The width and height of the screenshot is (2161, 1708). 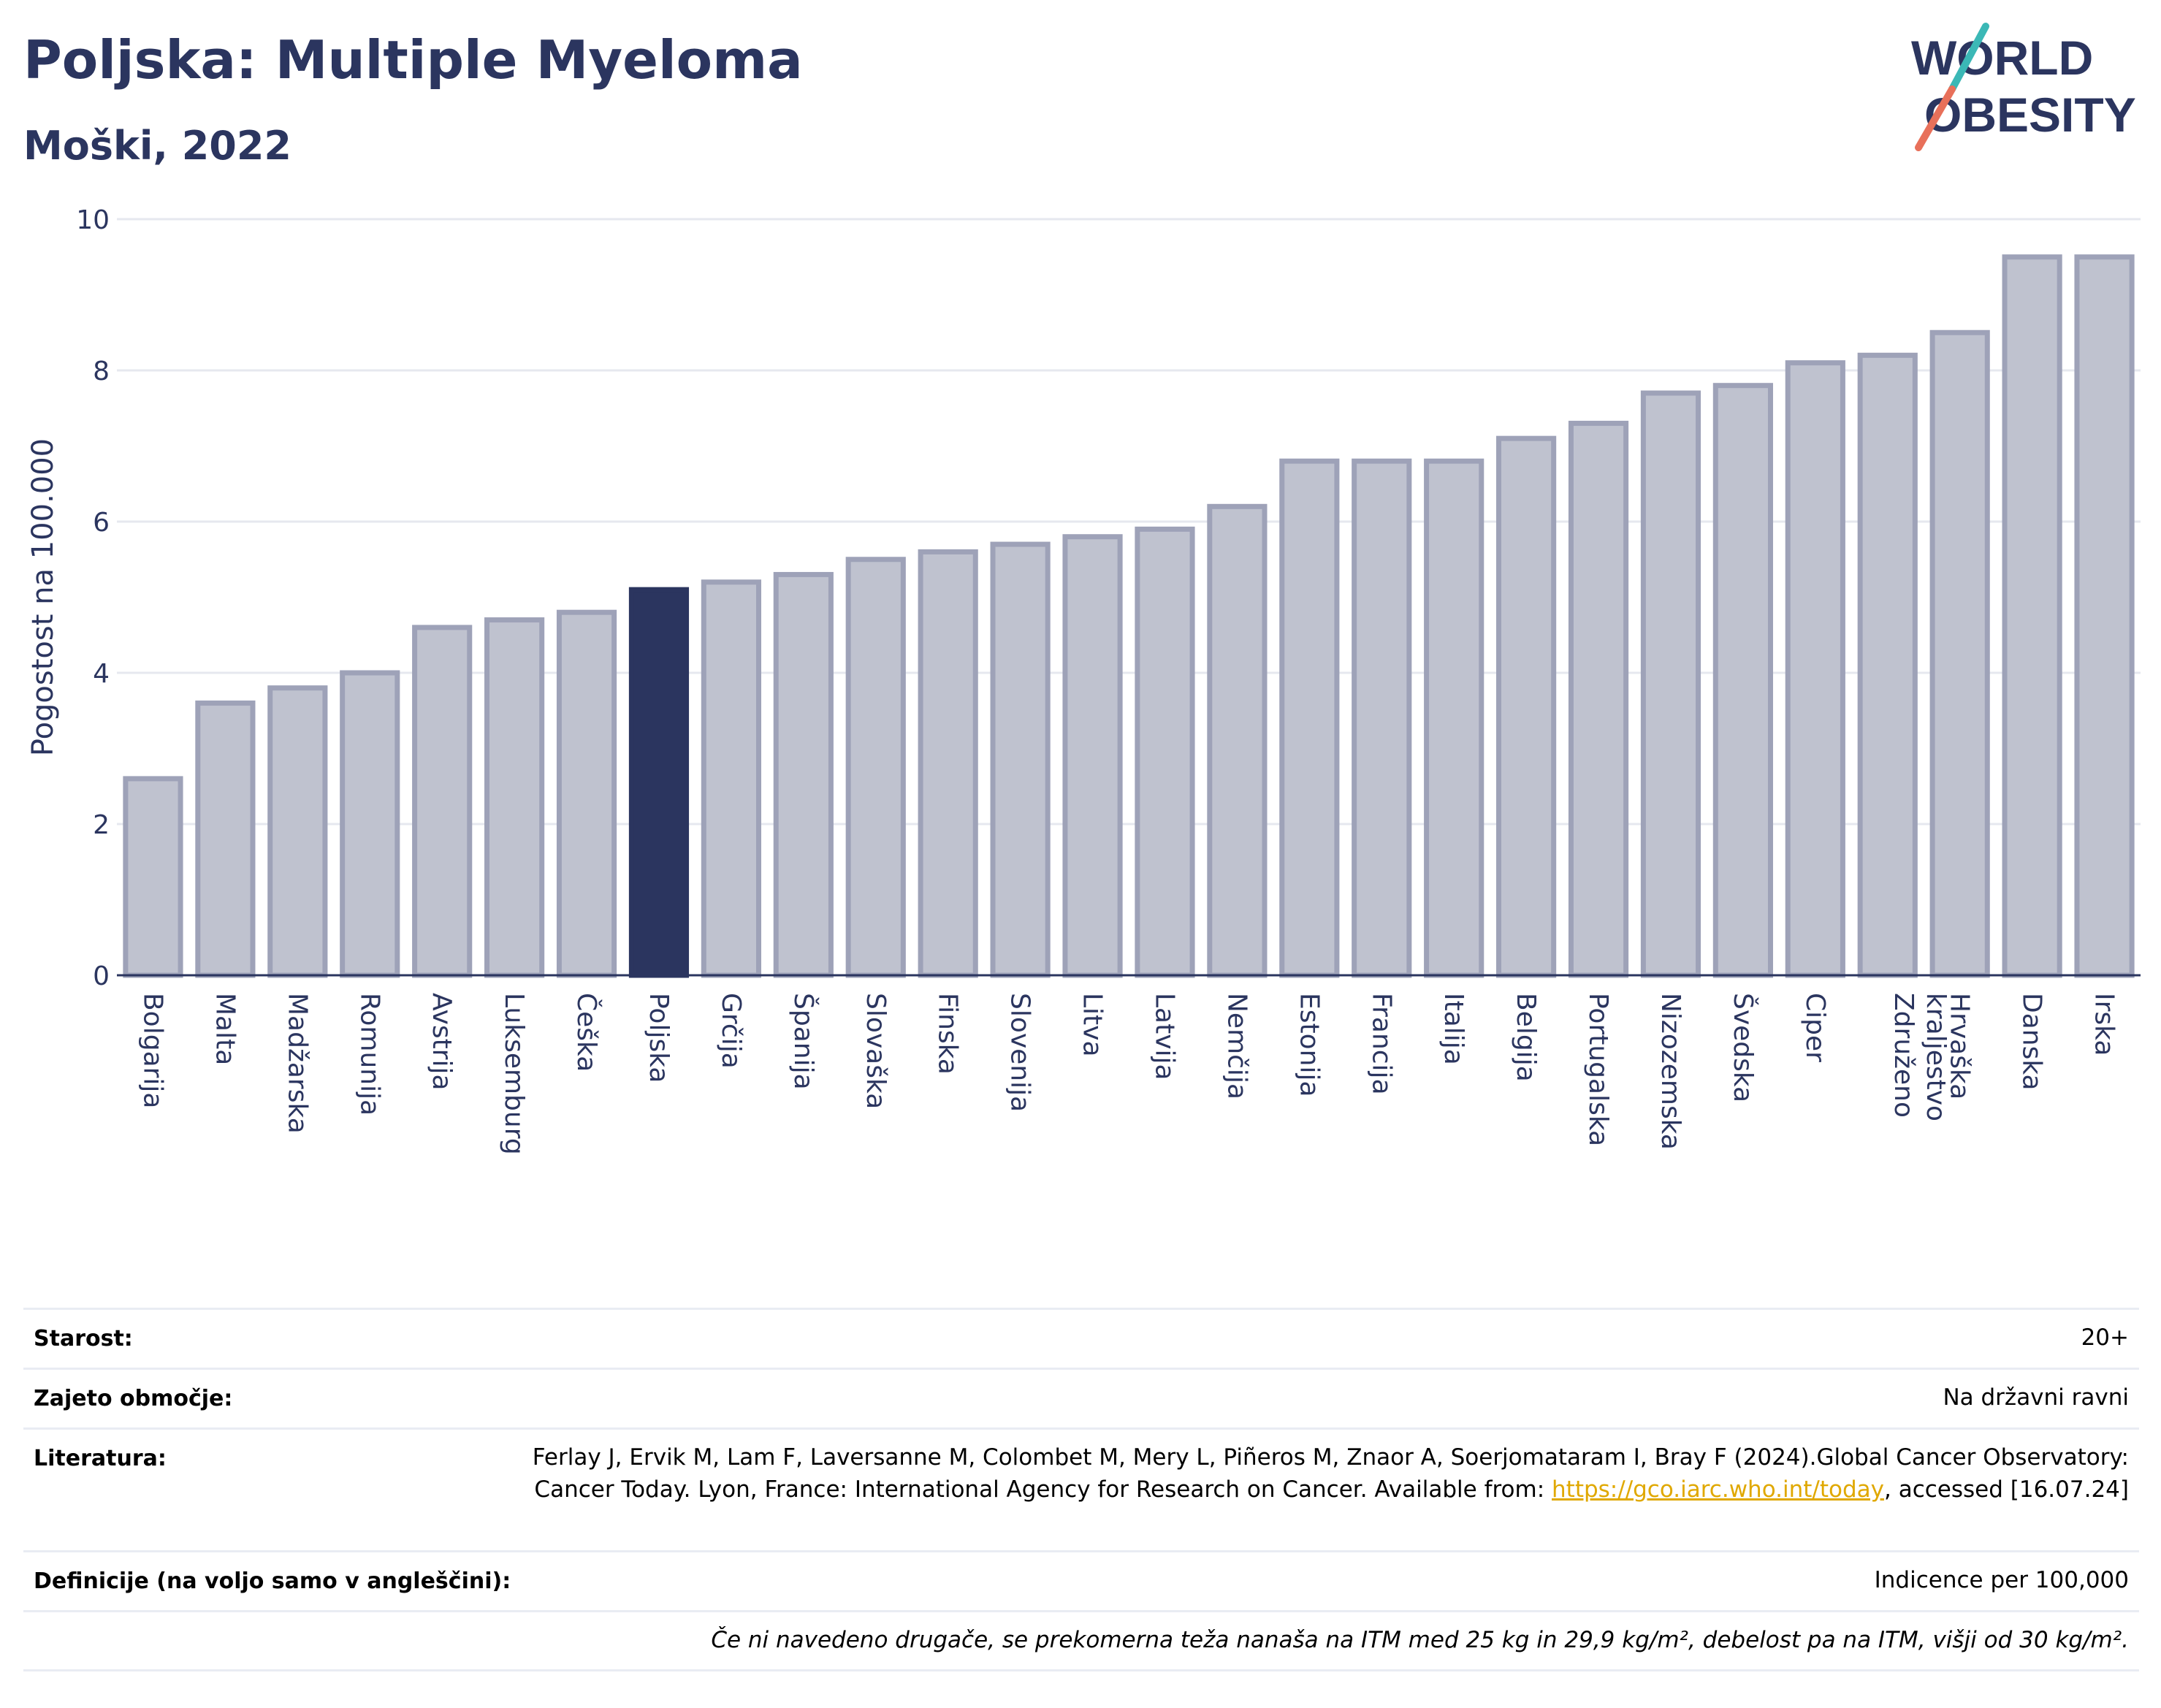 I want to click on x-tick-label: Združenokraljestvo, so click(x=1920, y=1057).